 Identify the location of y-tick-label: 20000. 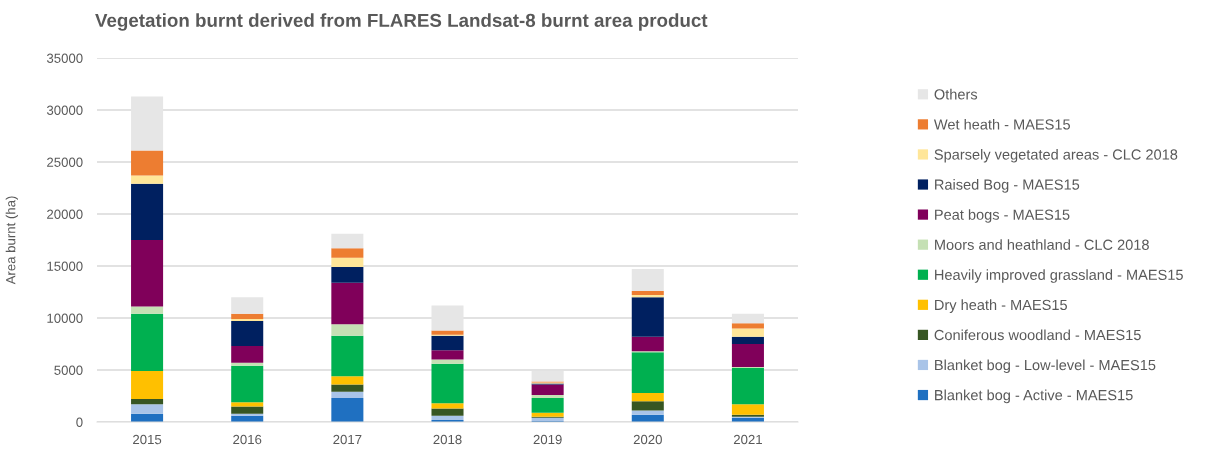
(65, 214).